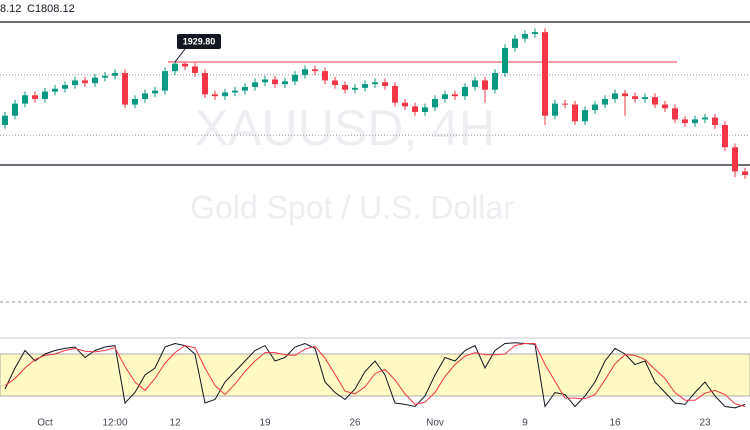  What do you see at coordinates (51, 9) in the screenshot?
I see `ohlc-close: C1808.12` at bounding box center [51, 9].